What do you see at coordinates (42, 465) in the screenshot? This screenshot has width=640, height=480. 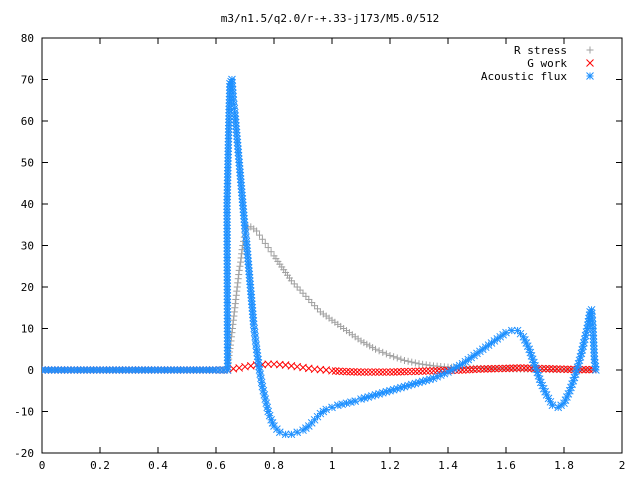 I see `x-tick-label: 0` at bounding box center [42, 465].